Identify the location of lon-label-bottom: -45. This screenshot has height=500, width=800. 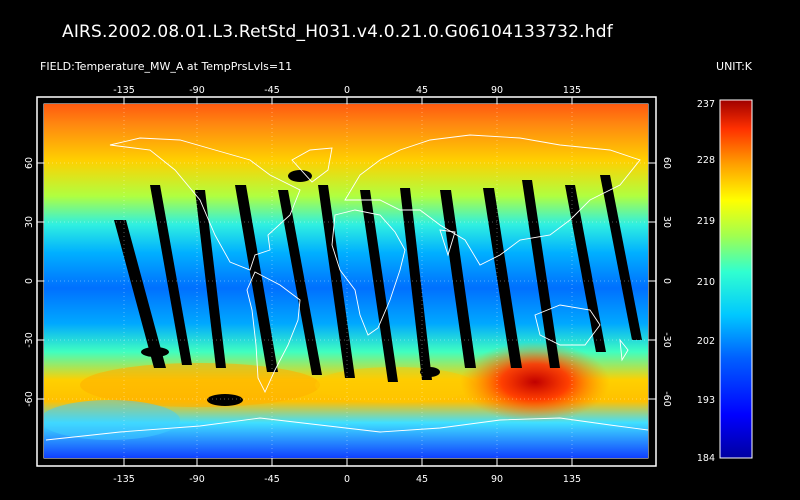
(272, 479).